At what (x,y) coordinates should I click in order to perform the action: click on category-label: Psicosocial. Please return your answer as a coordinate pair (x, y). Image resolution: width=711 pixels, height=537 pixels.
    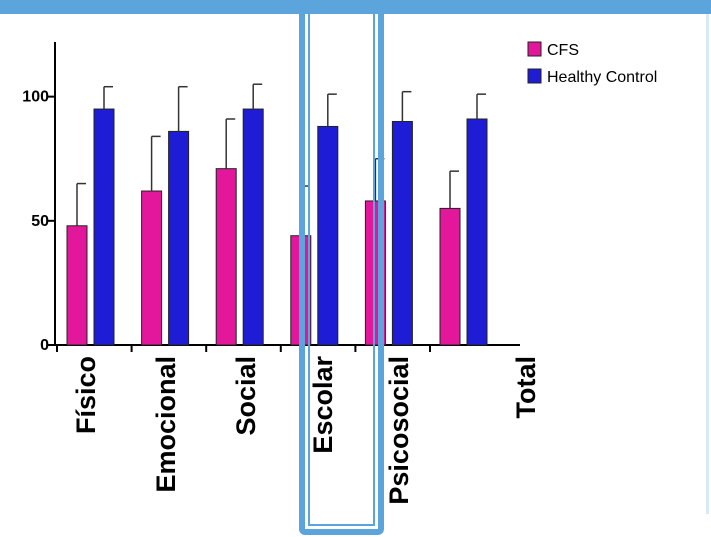
    Looking at the image, I should click on (399, 430).